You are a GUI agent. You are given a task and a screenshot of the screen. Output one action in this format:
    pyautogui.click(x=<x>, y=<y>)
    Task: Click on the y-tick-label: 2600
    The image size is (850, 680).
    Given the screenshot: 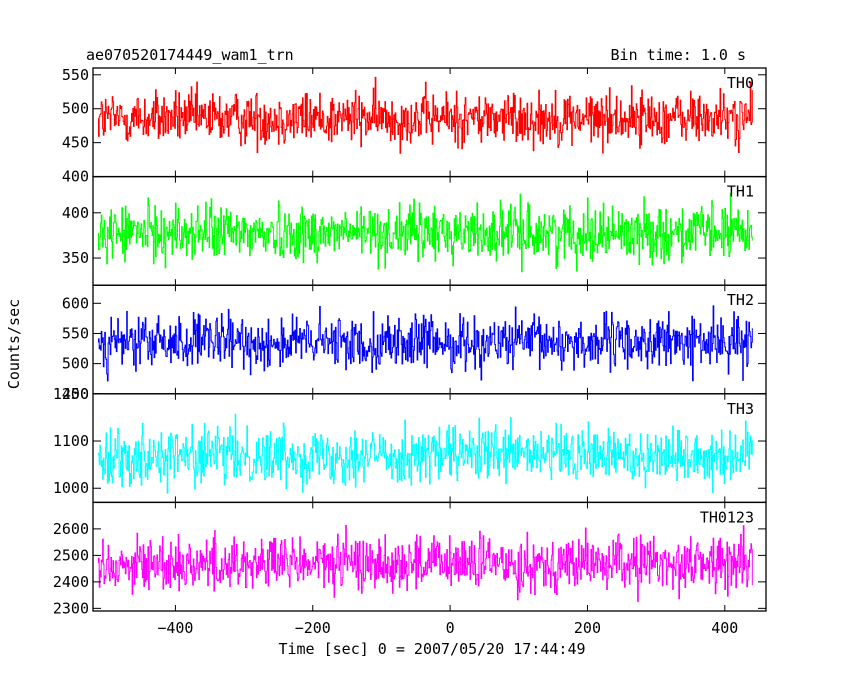 What is the action you would take?
    pyautogui.click(x=71, y=529)
    